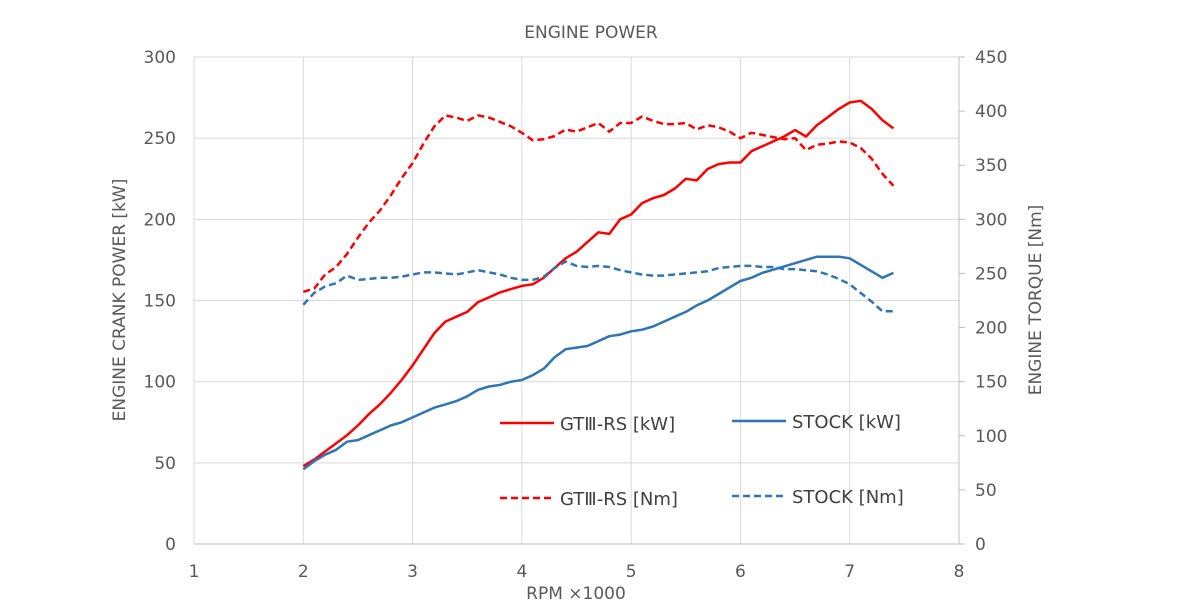  Describe the element at coordinates (740, 572) in the screenshot. I see `x-tick-label: 6` at that location.